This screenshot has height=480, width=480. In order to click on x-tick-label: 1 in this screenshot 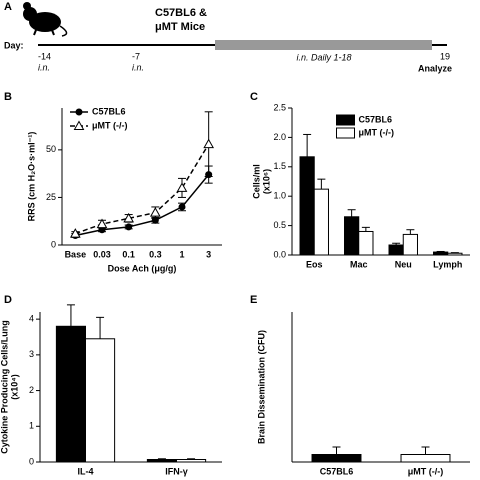, I will do `click(181, 254)`.